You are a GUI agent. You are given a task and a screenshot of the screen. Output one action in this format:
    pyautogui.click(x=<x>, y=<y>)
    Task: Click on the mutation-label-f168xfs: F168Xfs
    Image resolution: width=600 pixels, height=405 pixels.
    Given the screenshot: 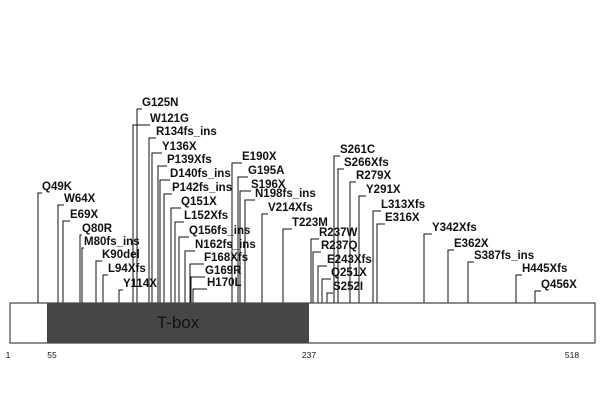 What is the action you would take?
    pyautogui.click(x=226, y=258)
    